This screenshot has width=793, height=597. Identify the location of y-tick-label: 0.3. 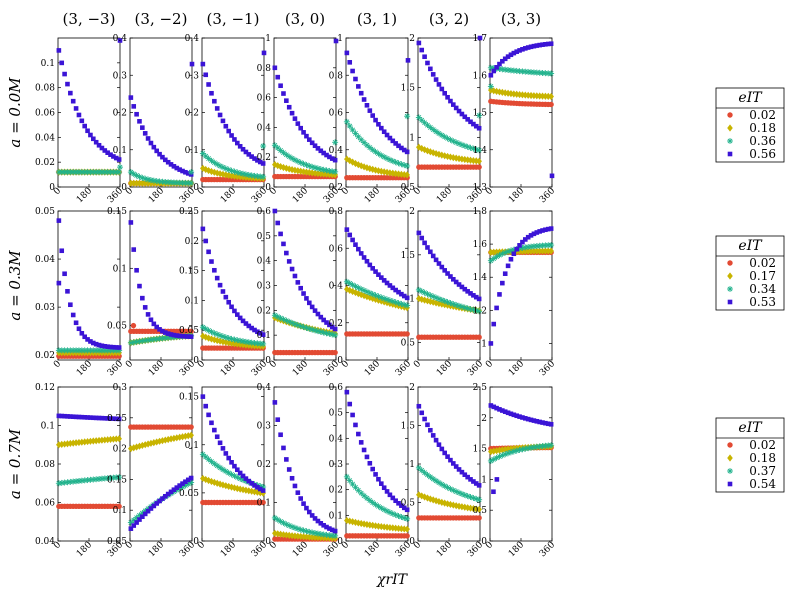
(120, 76).